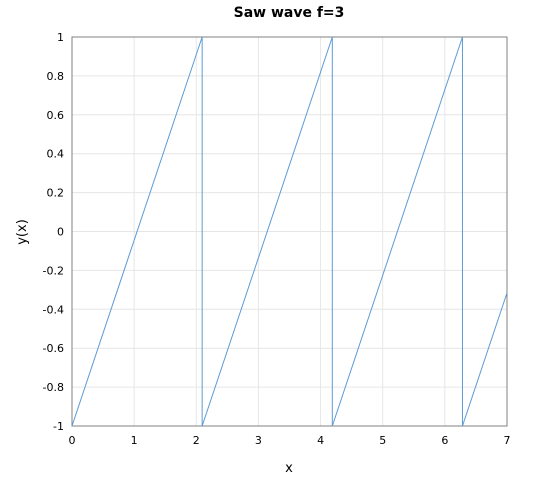 The height and width of the screenshot is (480, 560). What do you see at coordinates (258, 440) in the screenshot?
I see `x-tick-label: 3` at bounding box center [258, 440].